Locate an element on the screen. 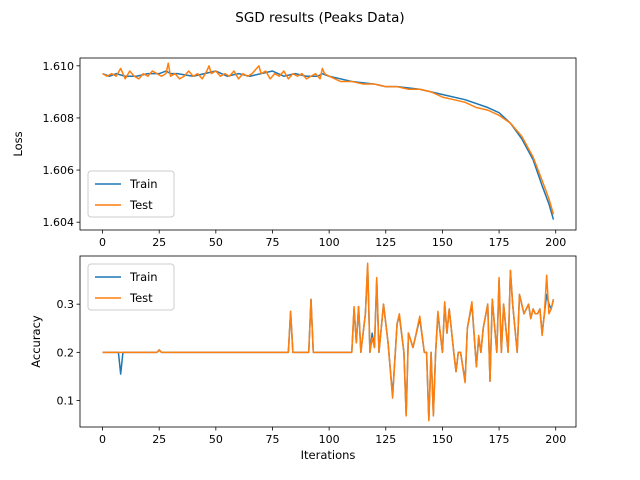 The image size is (640, 480). y-tick-label: 0.1 is located at coordinates (66, 401).